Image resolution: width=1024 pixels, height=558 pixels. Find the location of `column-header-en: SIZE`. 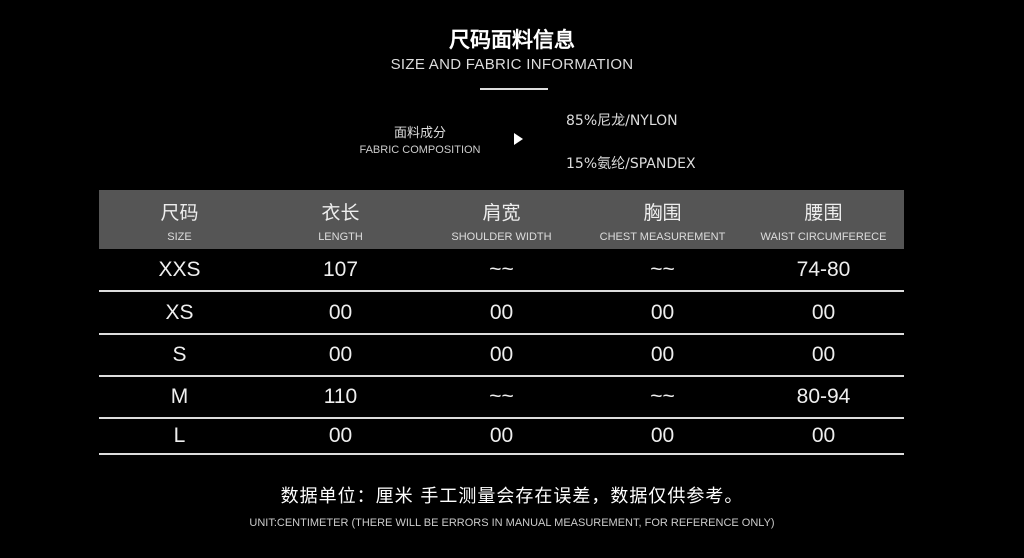

column-header-en: SIZE is located at coordinates (179, 237).